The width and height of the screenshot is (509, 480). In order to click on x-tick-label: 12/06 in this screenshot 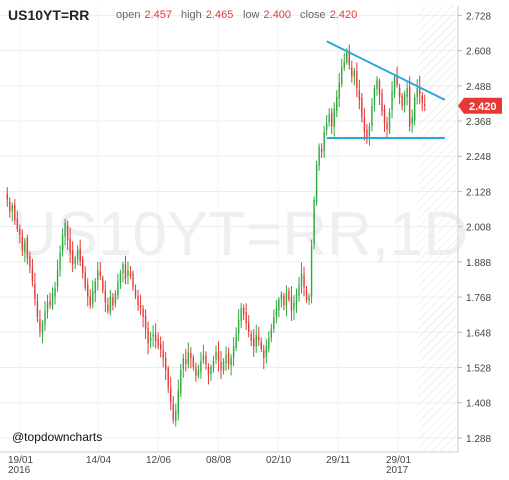, I will do `click(158, 460)`.